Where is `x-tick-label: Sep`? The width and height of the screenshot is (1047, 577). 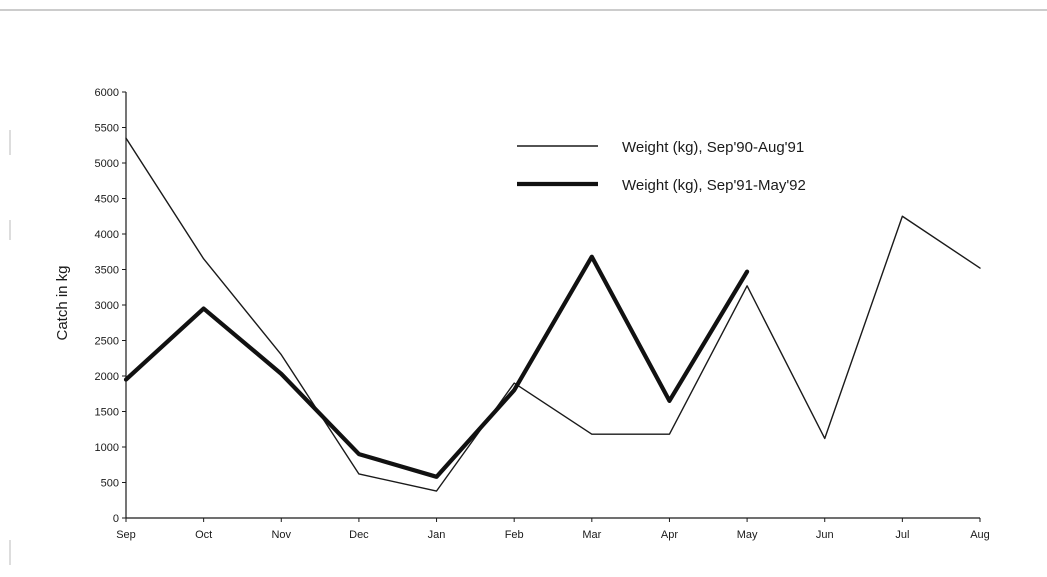 x-tick-label: Sep is located at coordinates (126, 535).